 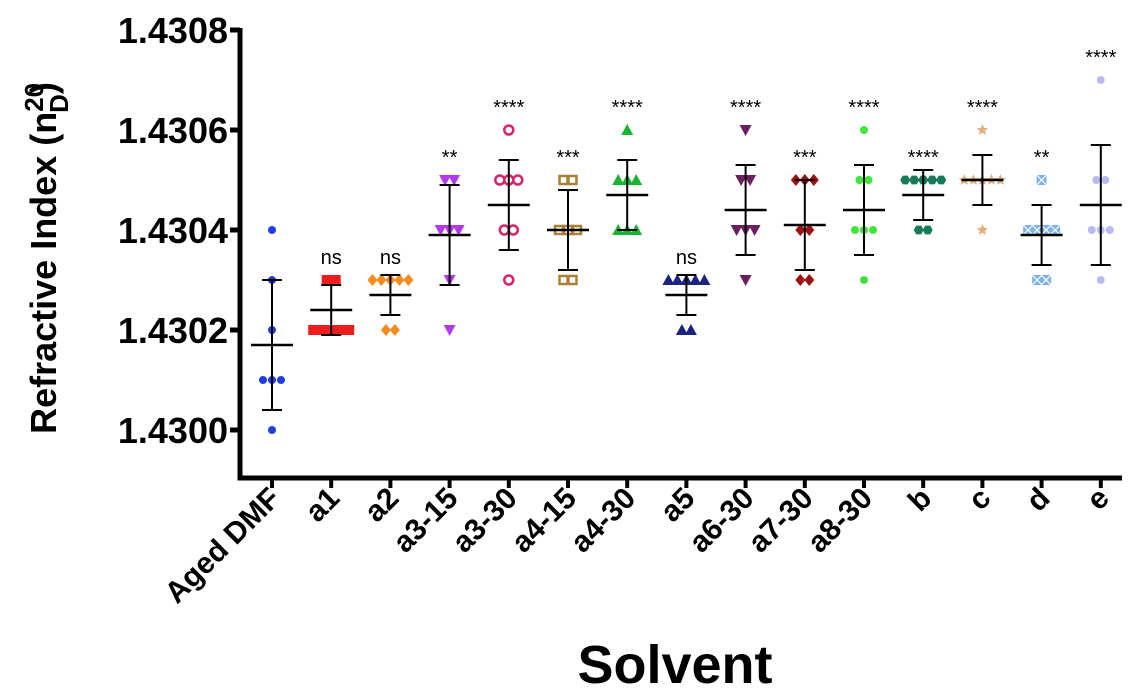 What do you see at coordinates (223, 546) in the screenshot?
I see `x-tick-label: Aged DMF` at bounding box center [223, 546].